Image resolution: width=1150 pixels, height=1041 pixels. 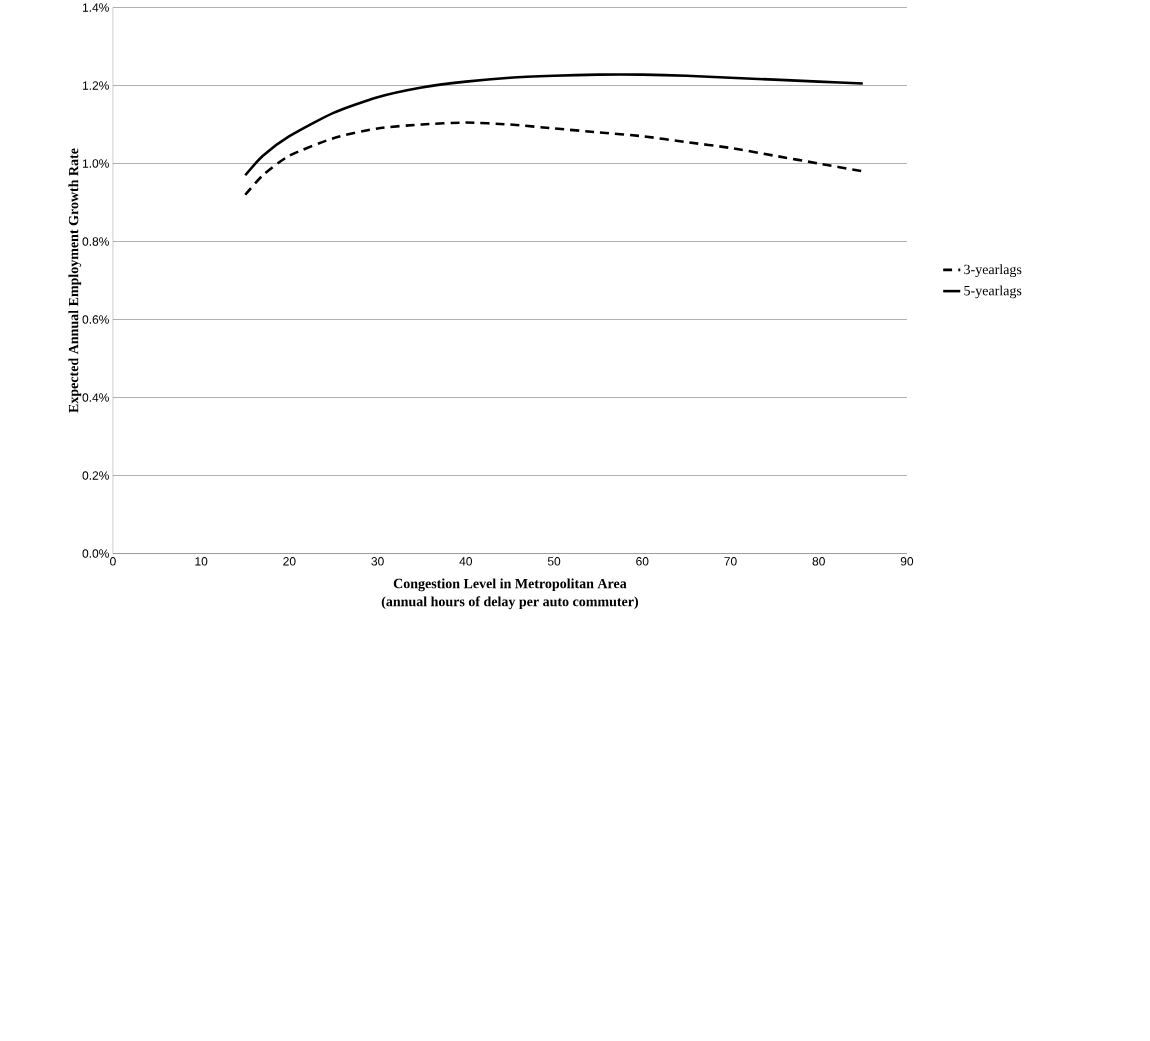 What do you see at coordinates (95, 475) in the screenshot?
I see `y-tick-label: 0.2%` at bounding box center [95, 475].